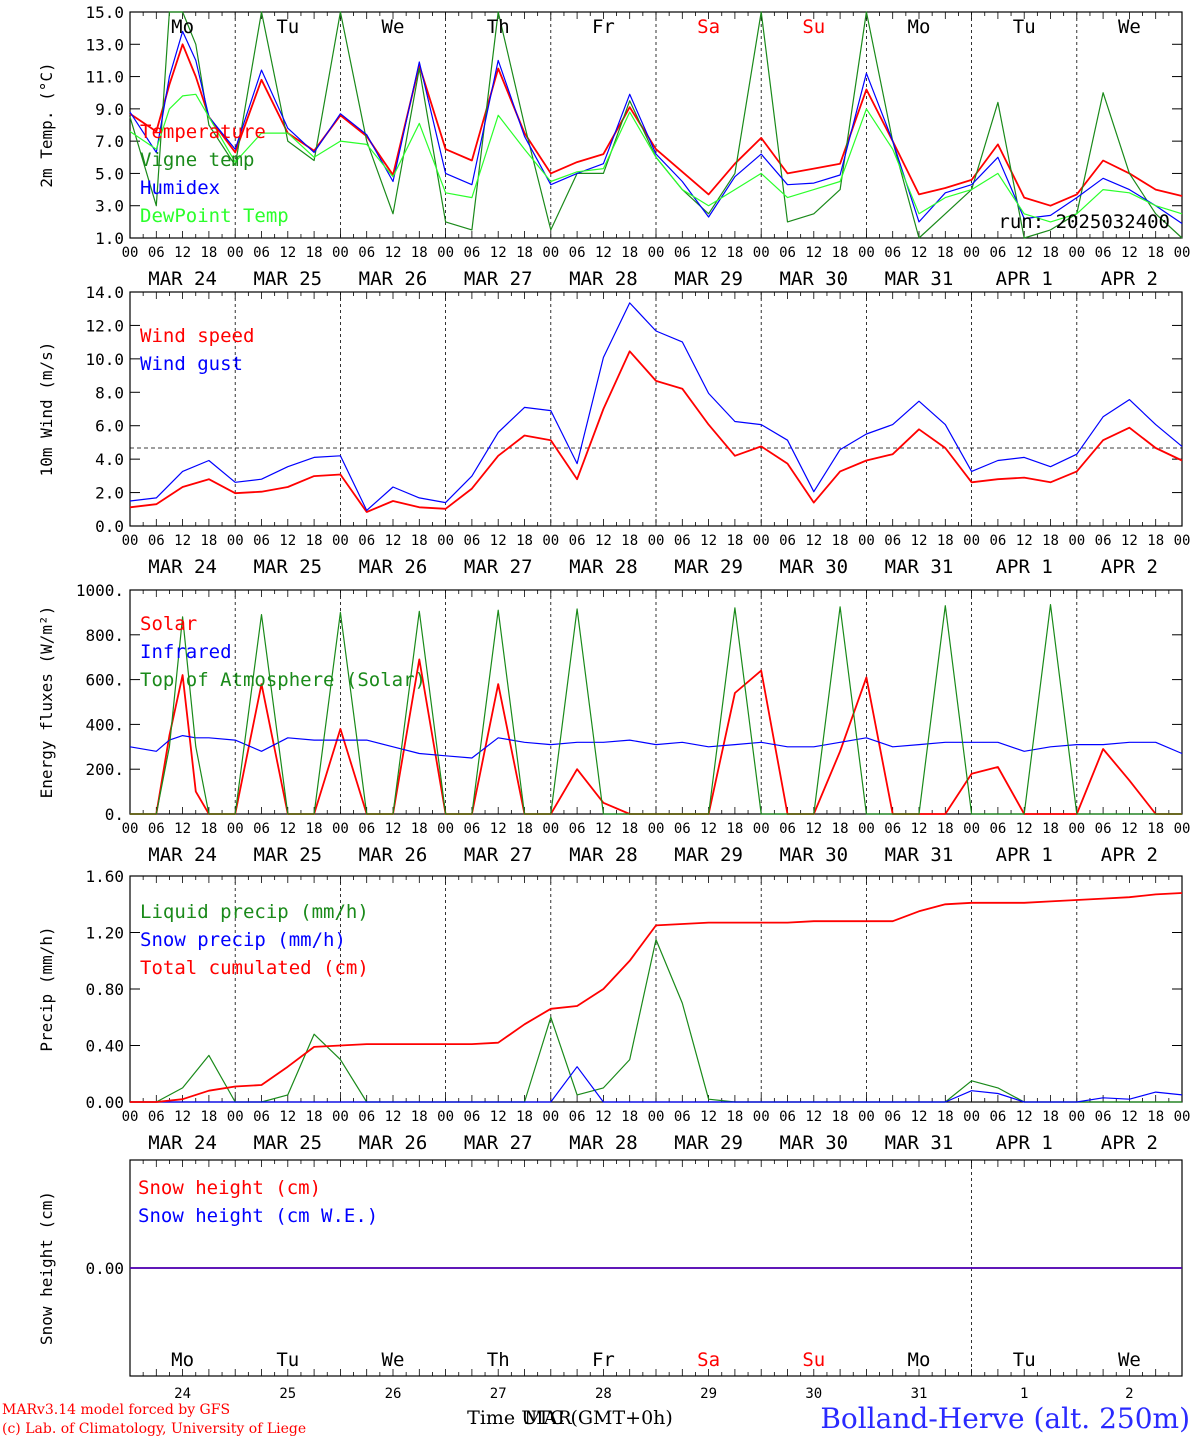 This screenshot has width=1194, height=1440. Describe the element at coordinates (708, 1360) in the screenshot. I see `weekday-label: Sa` at that location.